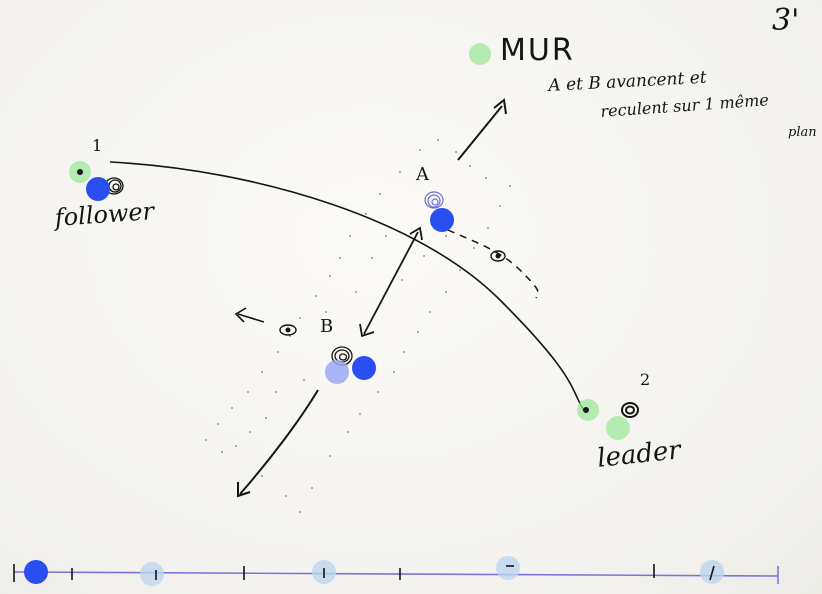 This screenshot has height=594, width=822. Describe the element at coordinates (327, 326) in the screenshot. I see `label-b: B` at that location.